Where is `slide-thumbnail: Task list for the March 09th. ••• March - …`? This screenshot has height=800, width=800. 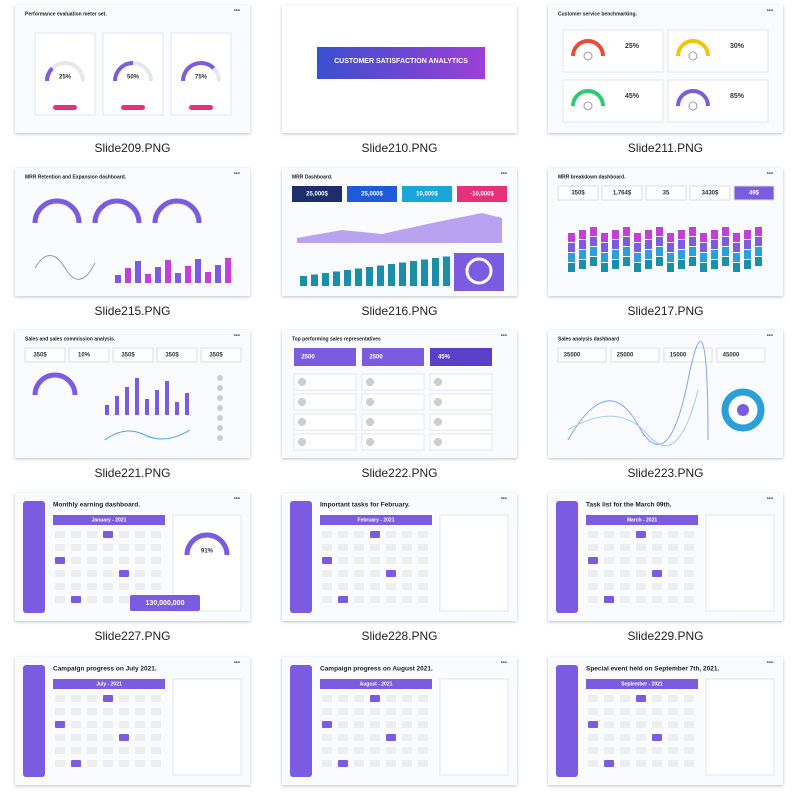
slide-thumbnail: Task list for the March 09th. ••• March - … is located at coordinates (665, 557).